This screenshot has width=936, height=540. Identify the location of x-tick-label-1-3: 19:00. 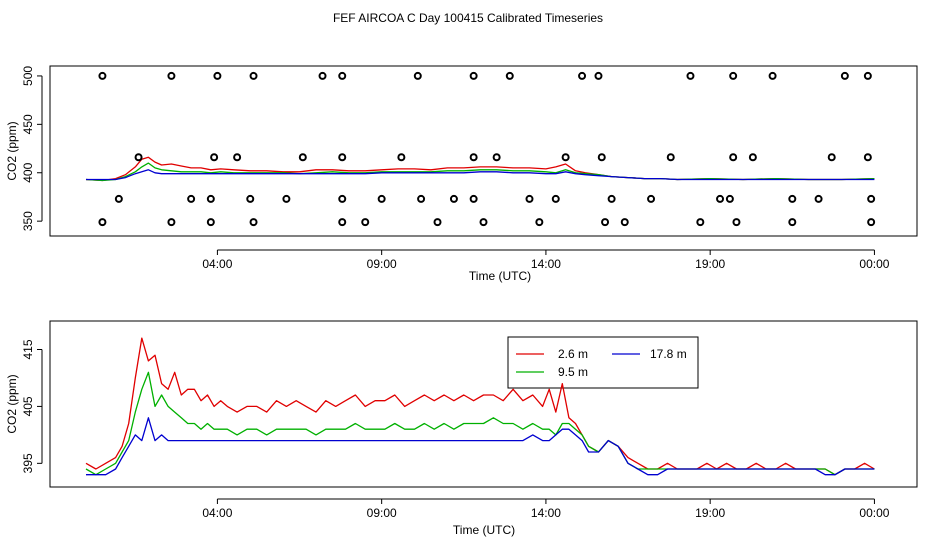
(710, 513).